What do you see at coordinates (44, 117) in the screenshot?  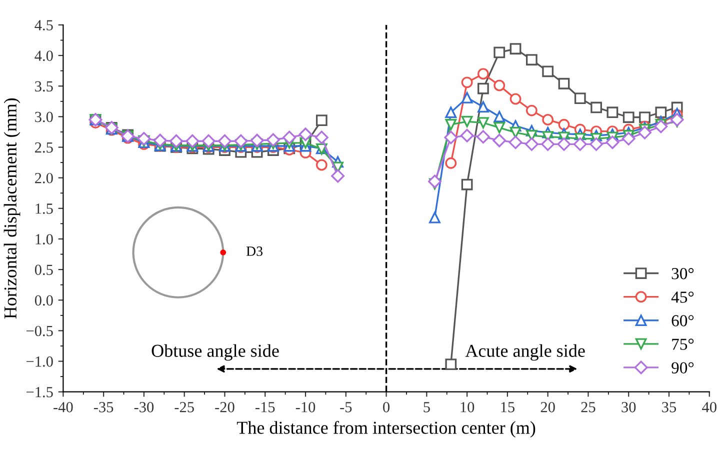 I see `y-tick-label: 3.0` at bounding box center [44, 117].